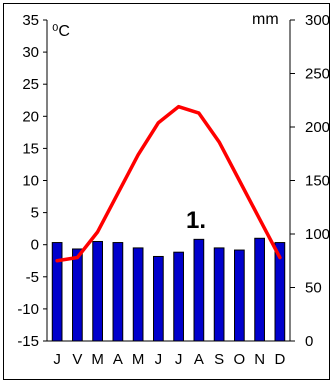 This screenshot has height=383, width=333. I want to click on right-tick-label: 250, so click(317, 74).